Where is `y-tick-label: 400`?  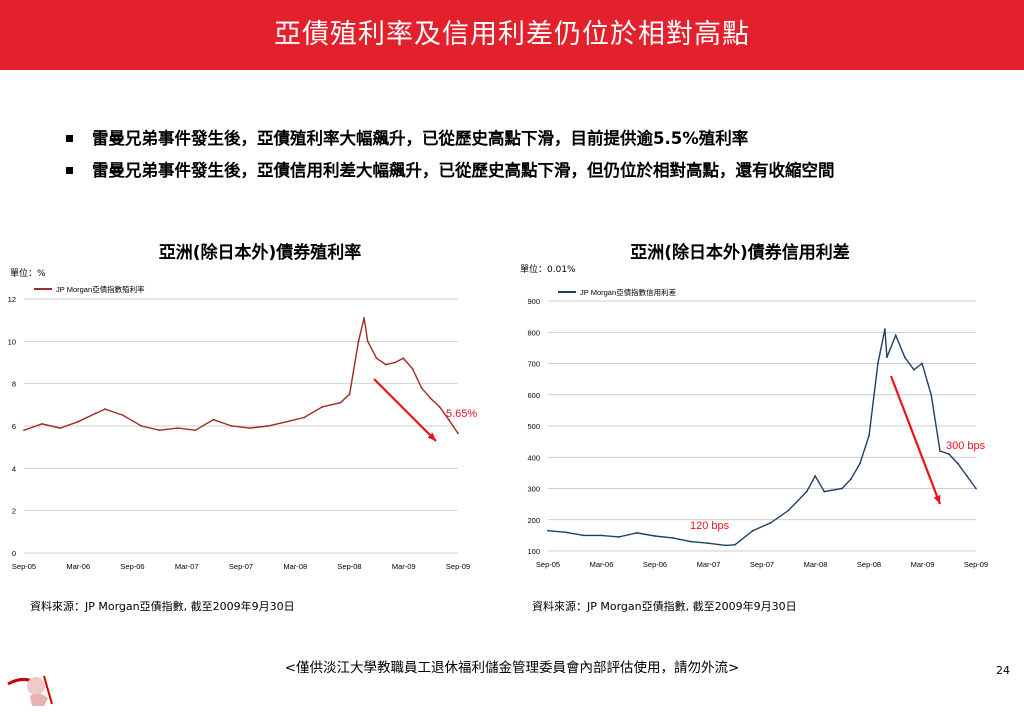 y-tick-label: 400 is located at coordinates (533, 457).